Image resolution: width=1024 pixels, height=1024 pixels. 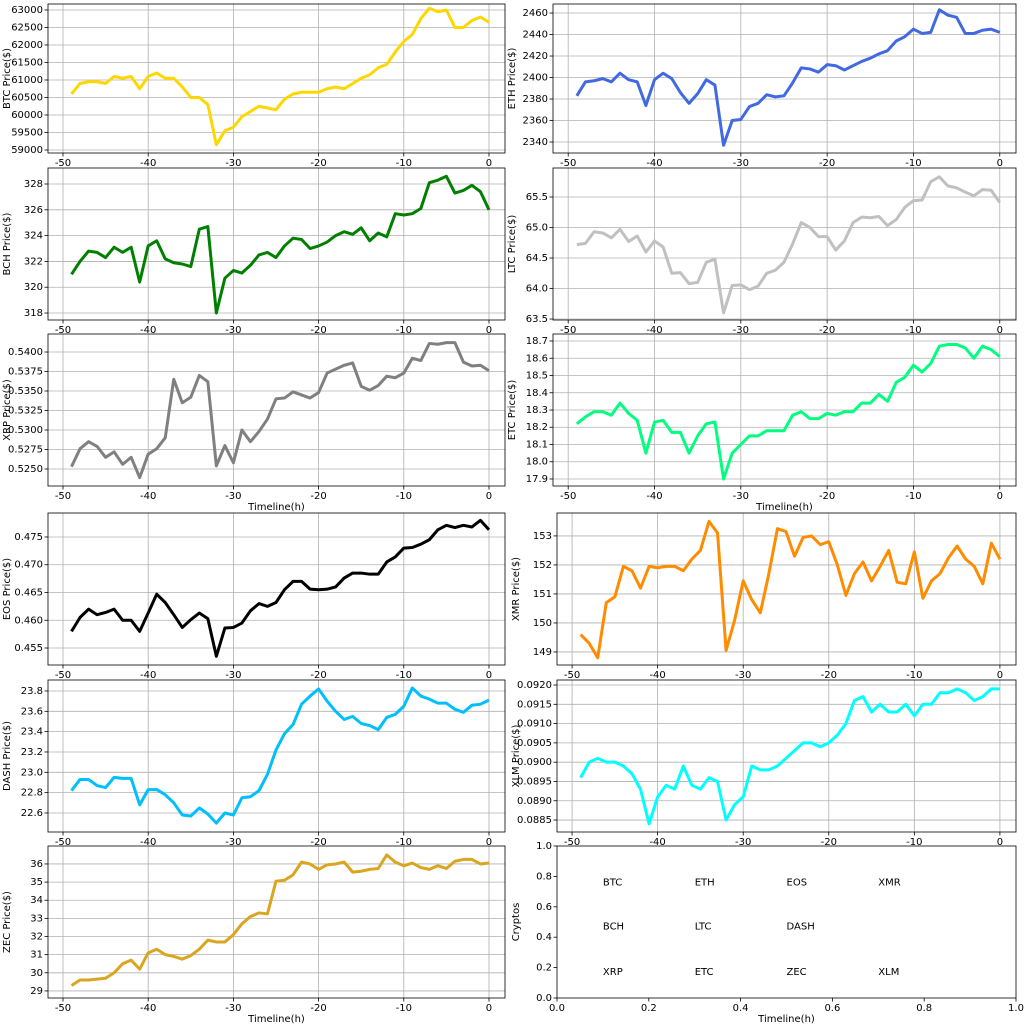 I want to click on y-tick-label: 153, so click(x=542, y=536).